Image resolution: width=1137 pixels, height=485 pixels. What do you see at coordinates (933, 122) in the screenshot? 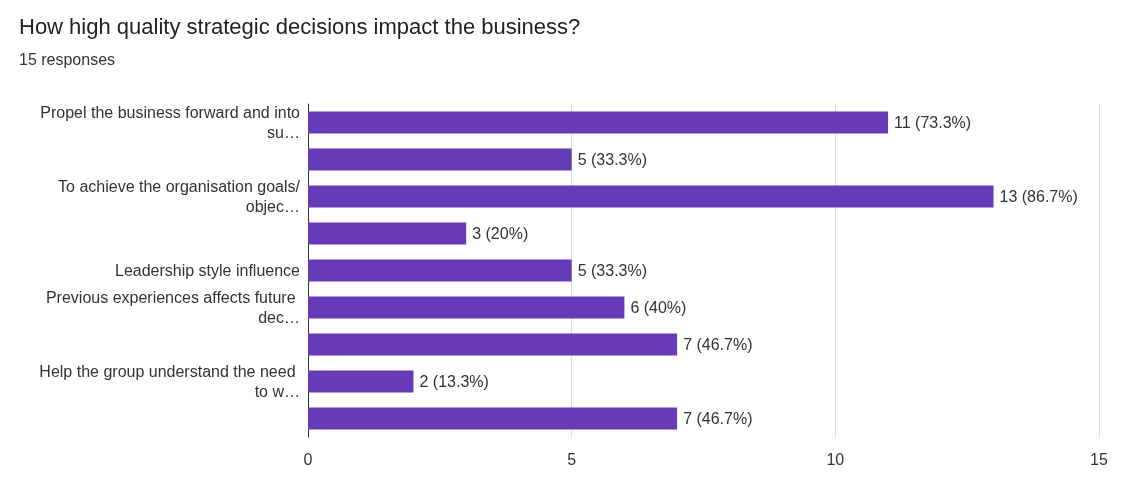
I see `data-label: 11 (73.3%)` at bounding box center [933, 122].